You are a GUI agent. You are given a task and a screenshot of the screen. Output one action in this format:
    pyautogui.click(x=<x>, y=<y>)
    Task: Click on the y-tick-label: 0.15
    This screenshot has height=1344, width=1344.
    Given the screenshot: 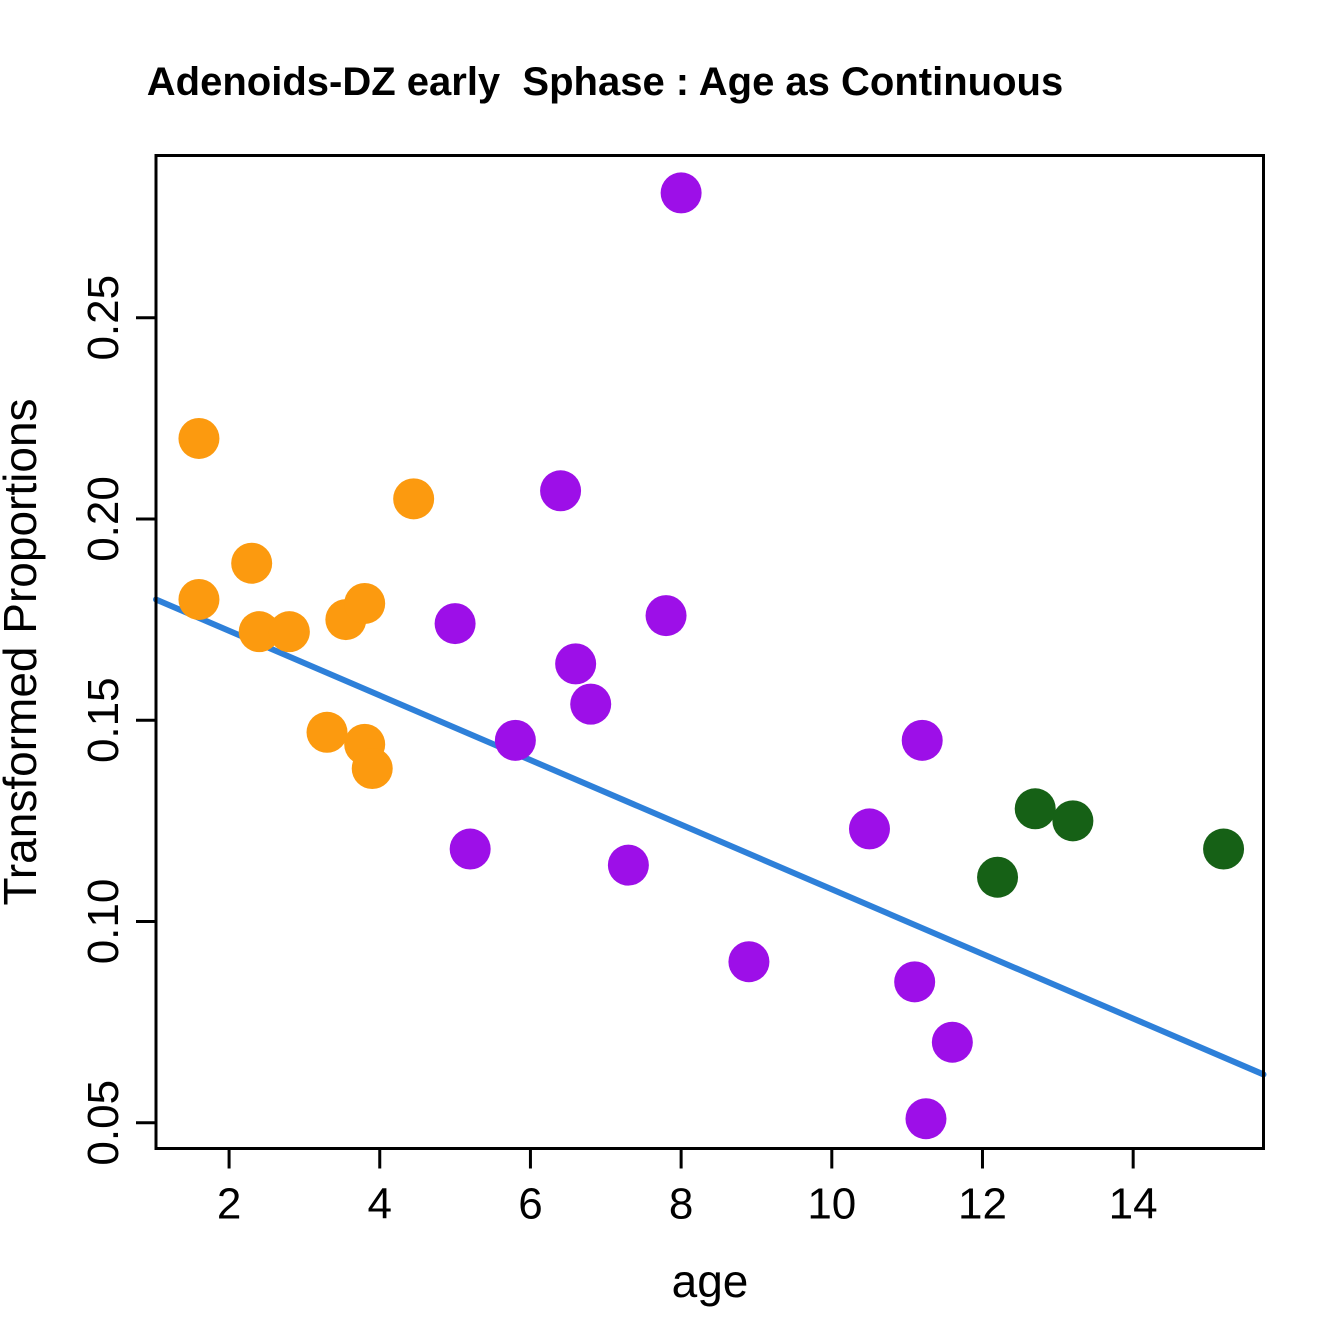 What is the action you would take?
    pyautogui.click(x=103, y=720)
    